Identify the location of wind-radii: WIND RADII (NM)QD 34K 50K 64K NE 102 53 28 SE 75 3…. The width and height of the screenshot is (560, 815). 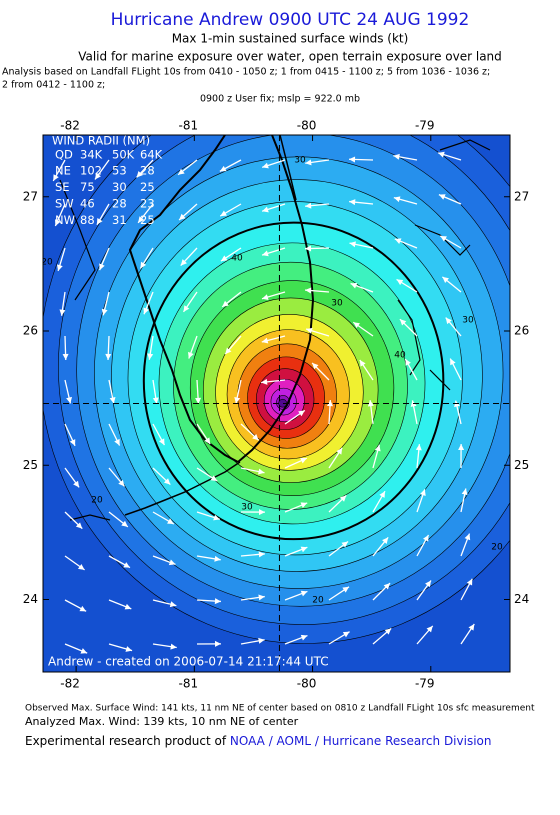
(107, 181).